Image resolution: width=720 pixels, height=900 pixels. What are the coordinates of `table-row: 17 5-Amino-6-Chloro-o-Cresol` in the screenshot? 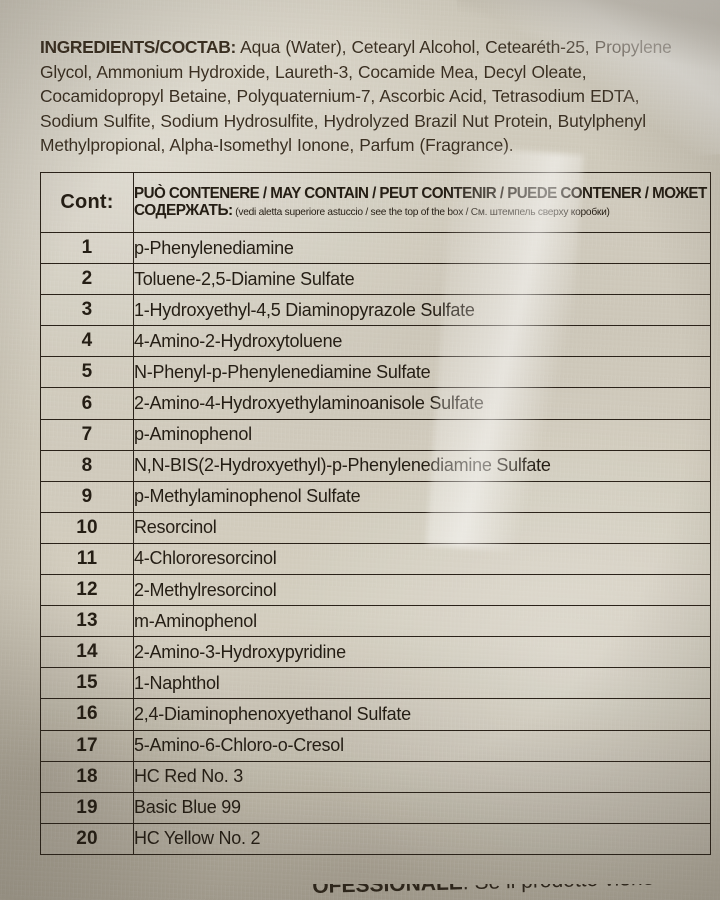 It's located at (375, 745).